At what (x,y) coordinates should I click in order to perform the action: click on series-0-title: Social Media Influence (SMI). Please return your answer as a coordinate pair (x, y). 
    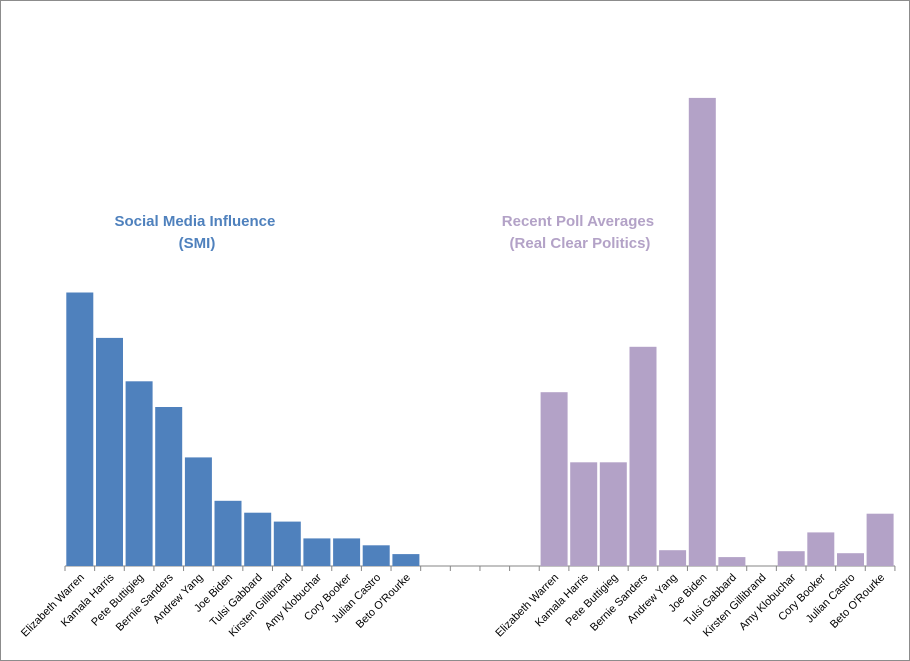
    Looking at the image, I should click on (196, 232).